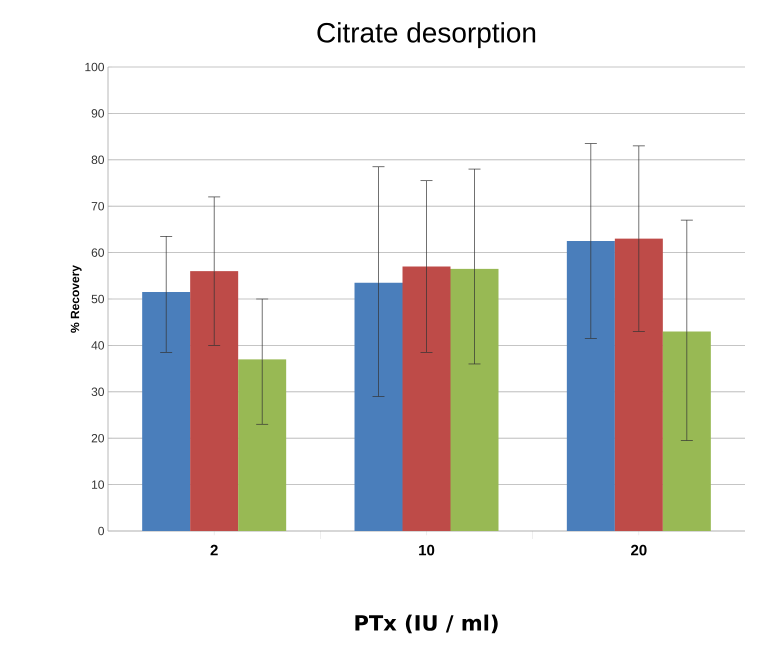 The image size is (767, 669). What do you see at coordinates (426, 35) in the screenshot?
I see `chart-title: Citrate desorption` at bounding box center [426, 35].